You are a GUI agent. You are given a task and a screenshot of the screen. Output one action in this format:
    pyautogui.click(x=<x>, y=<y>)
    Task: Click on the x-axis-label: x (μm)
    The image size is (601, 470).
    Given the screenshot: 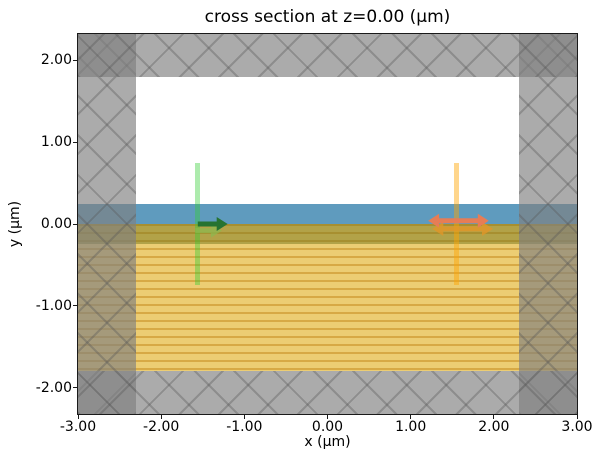 What is the action you would take?
    pyautogui.click(x=327, y=442)
    